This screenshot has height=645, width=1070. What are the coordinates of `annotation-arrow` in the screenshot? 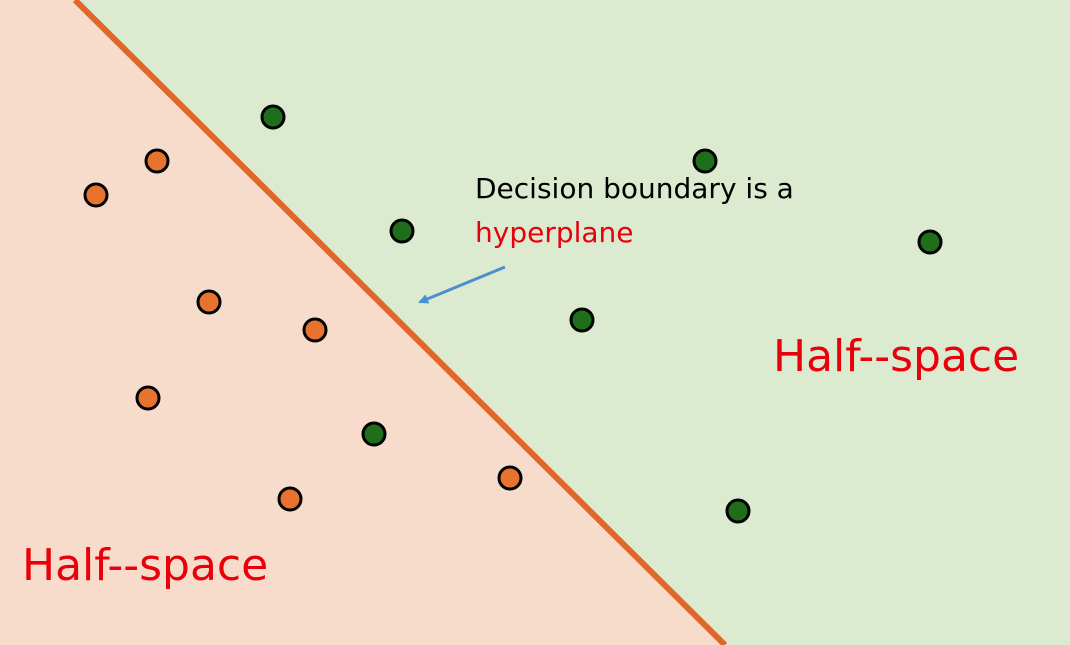 It's located at (462, 284).